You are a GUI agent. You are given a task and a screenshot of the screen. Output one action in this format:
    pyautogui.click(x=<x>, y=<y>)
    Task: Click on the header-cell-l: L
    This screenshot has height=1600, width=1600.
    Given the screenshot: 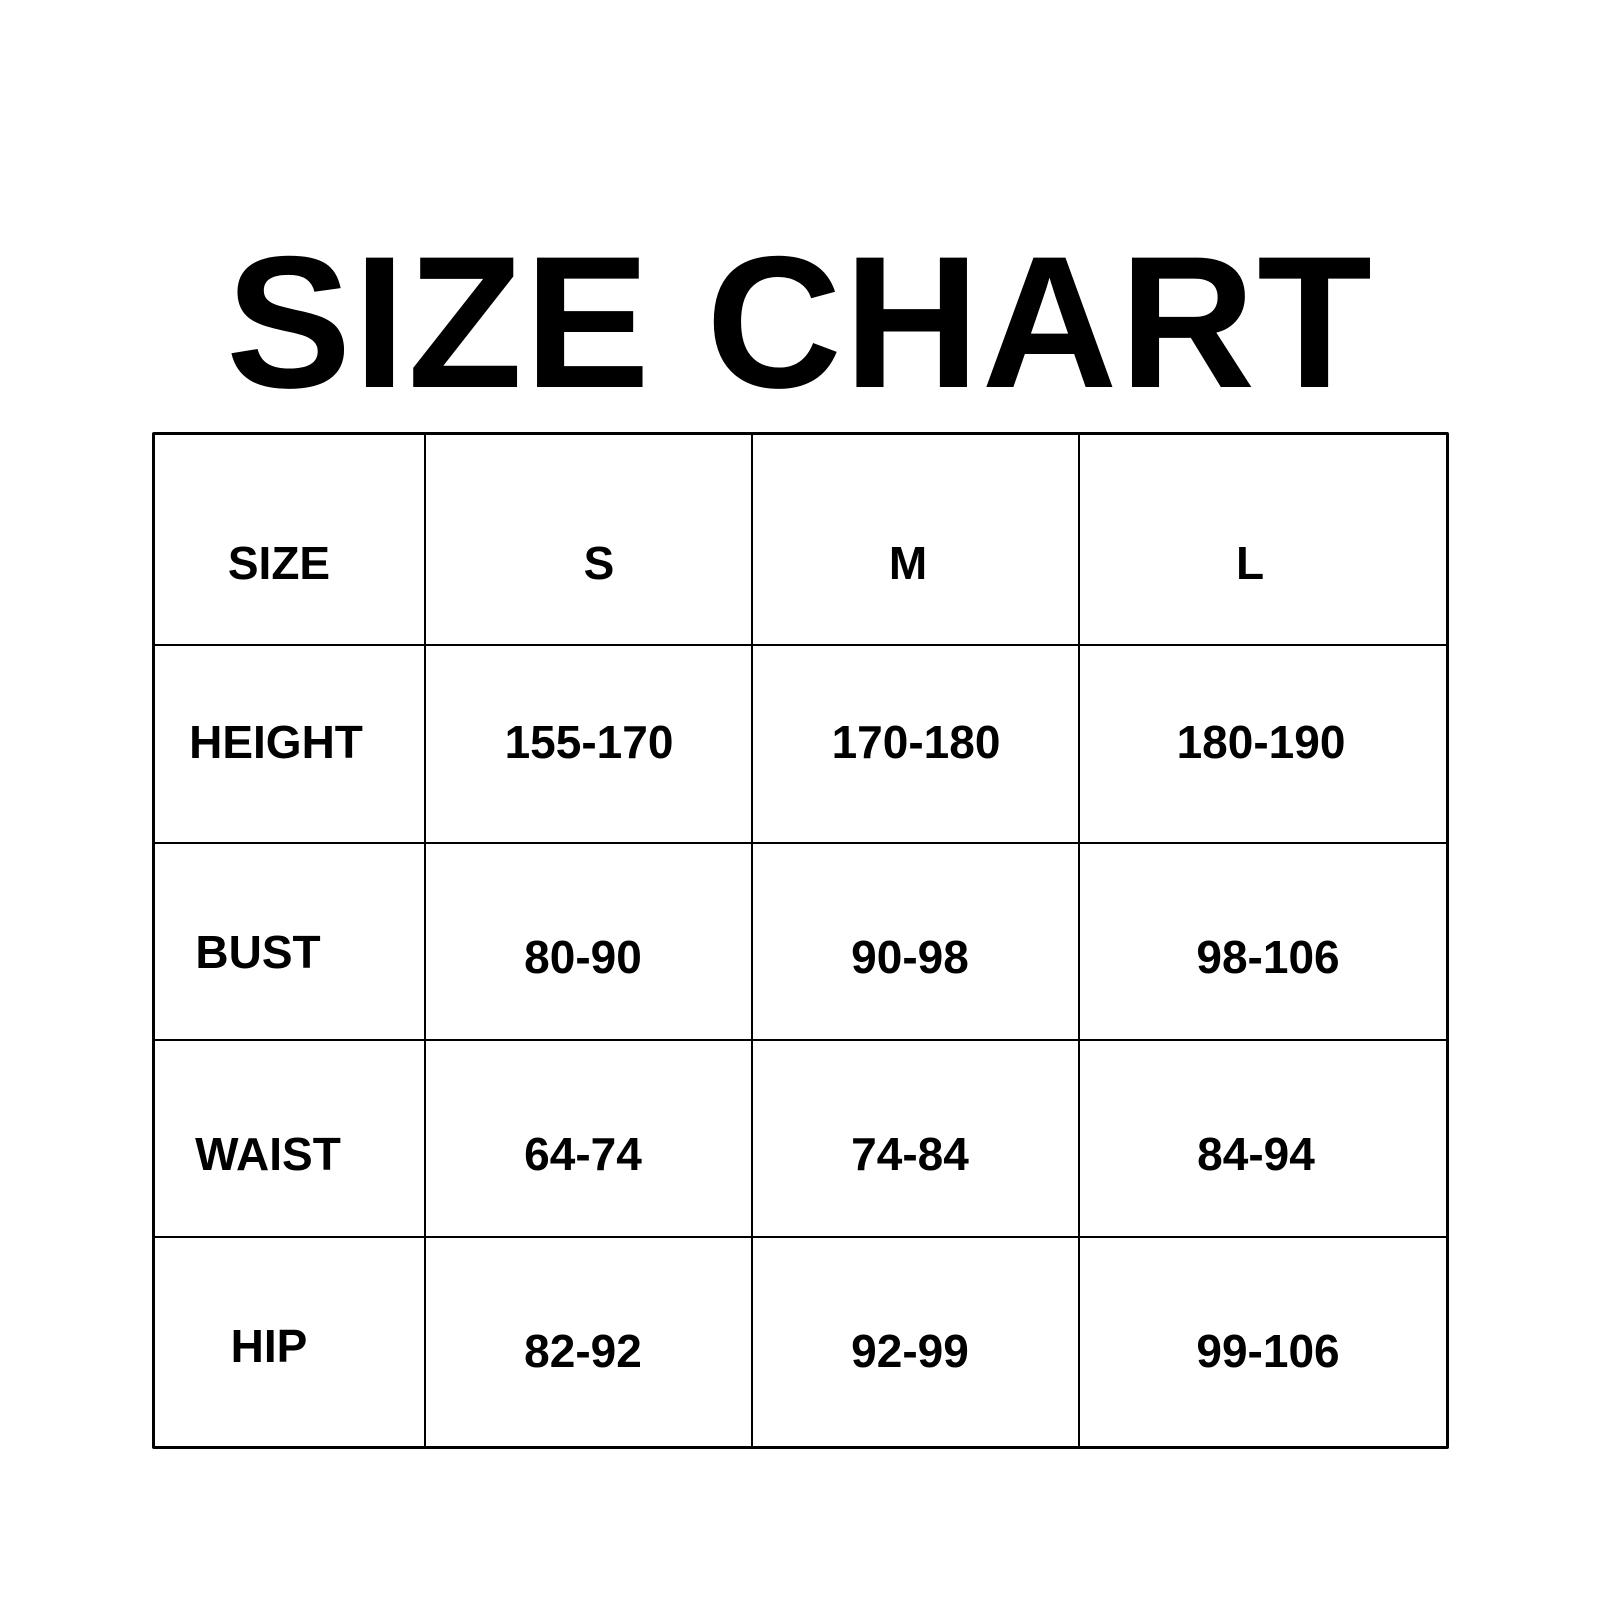 What is the action you would take?
    pyautogui.click(x=1250, y=563)
    